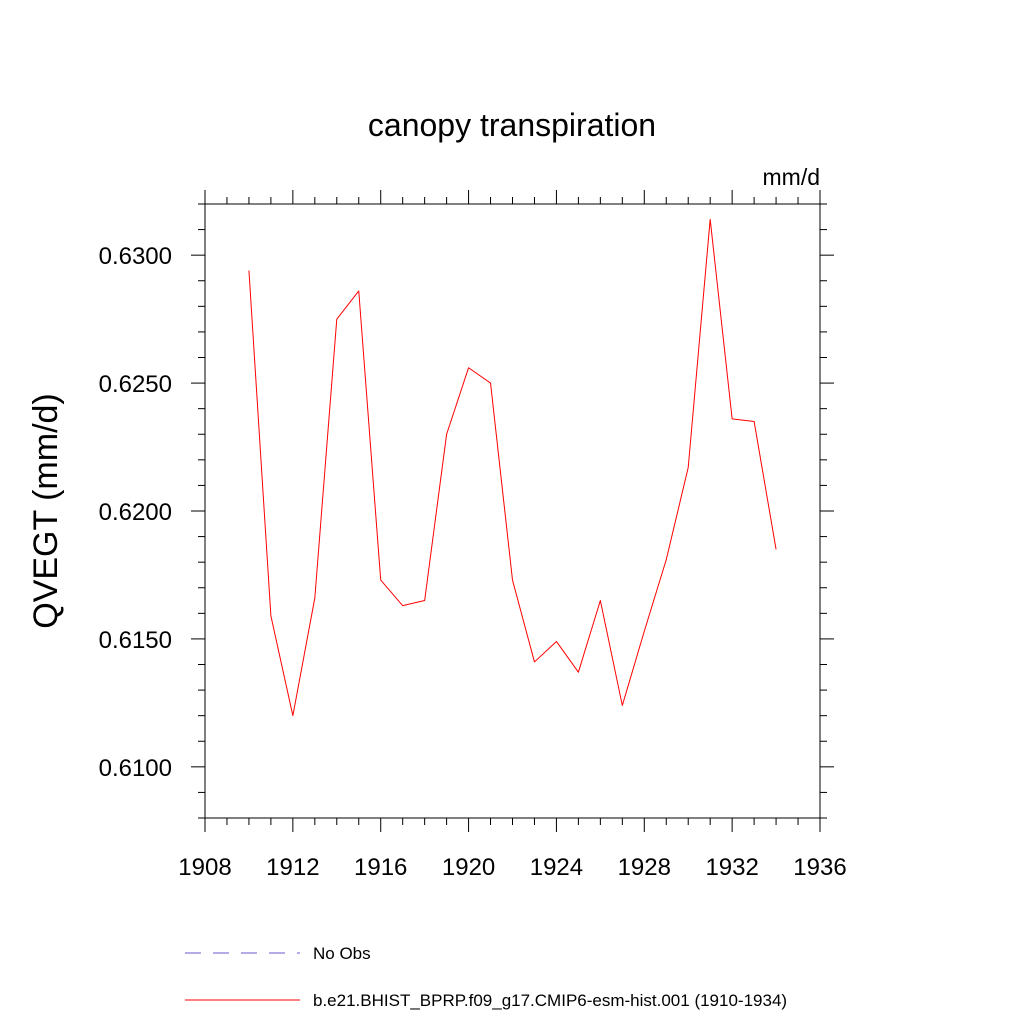 The height and width of the screenshot is (1024, 1024). Describe the element at coordinates (792, 177) in the screenshot. I see `units-label: mm/d` at that location.